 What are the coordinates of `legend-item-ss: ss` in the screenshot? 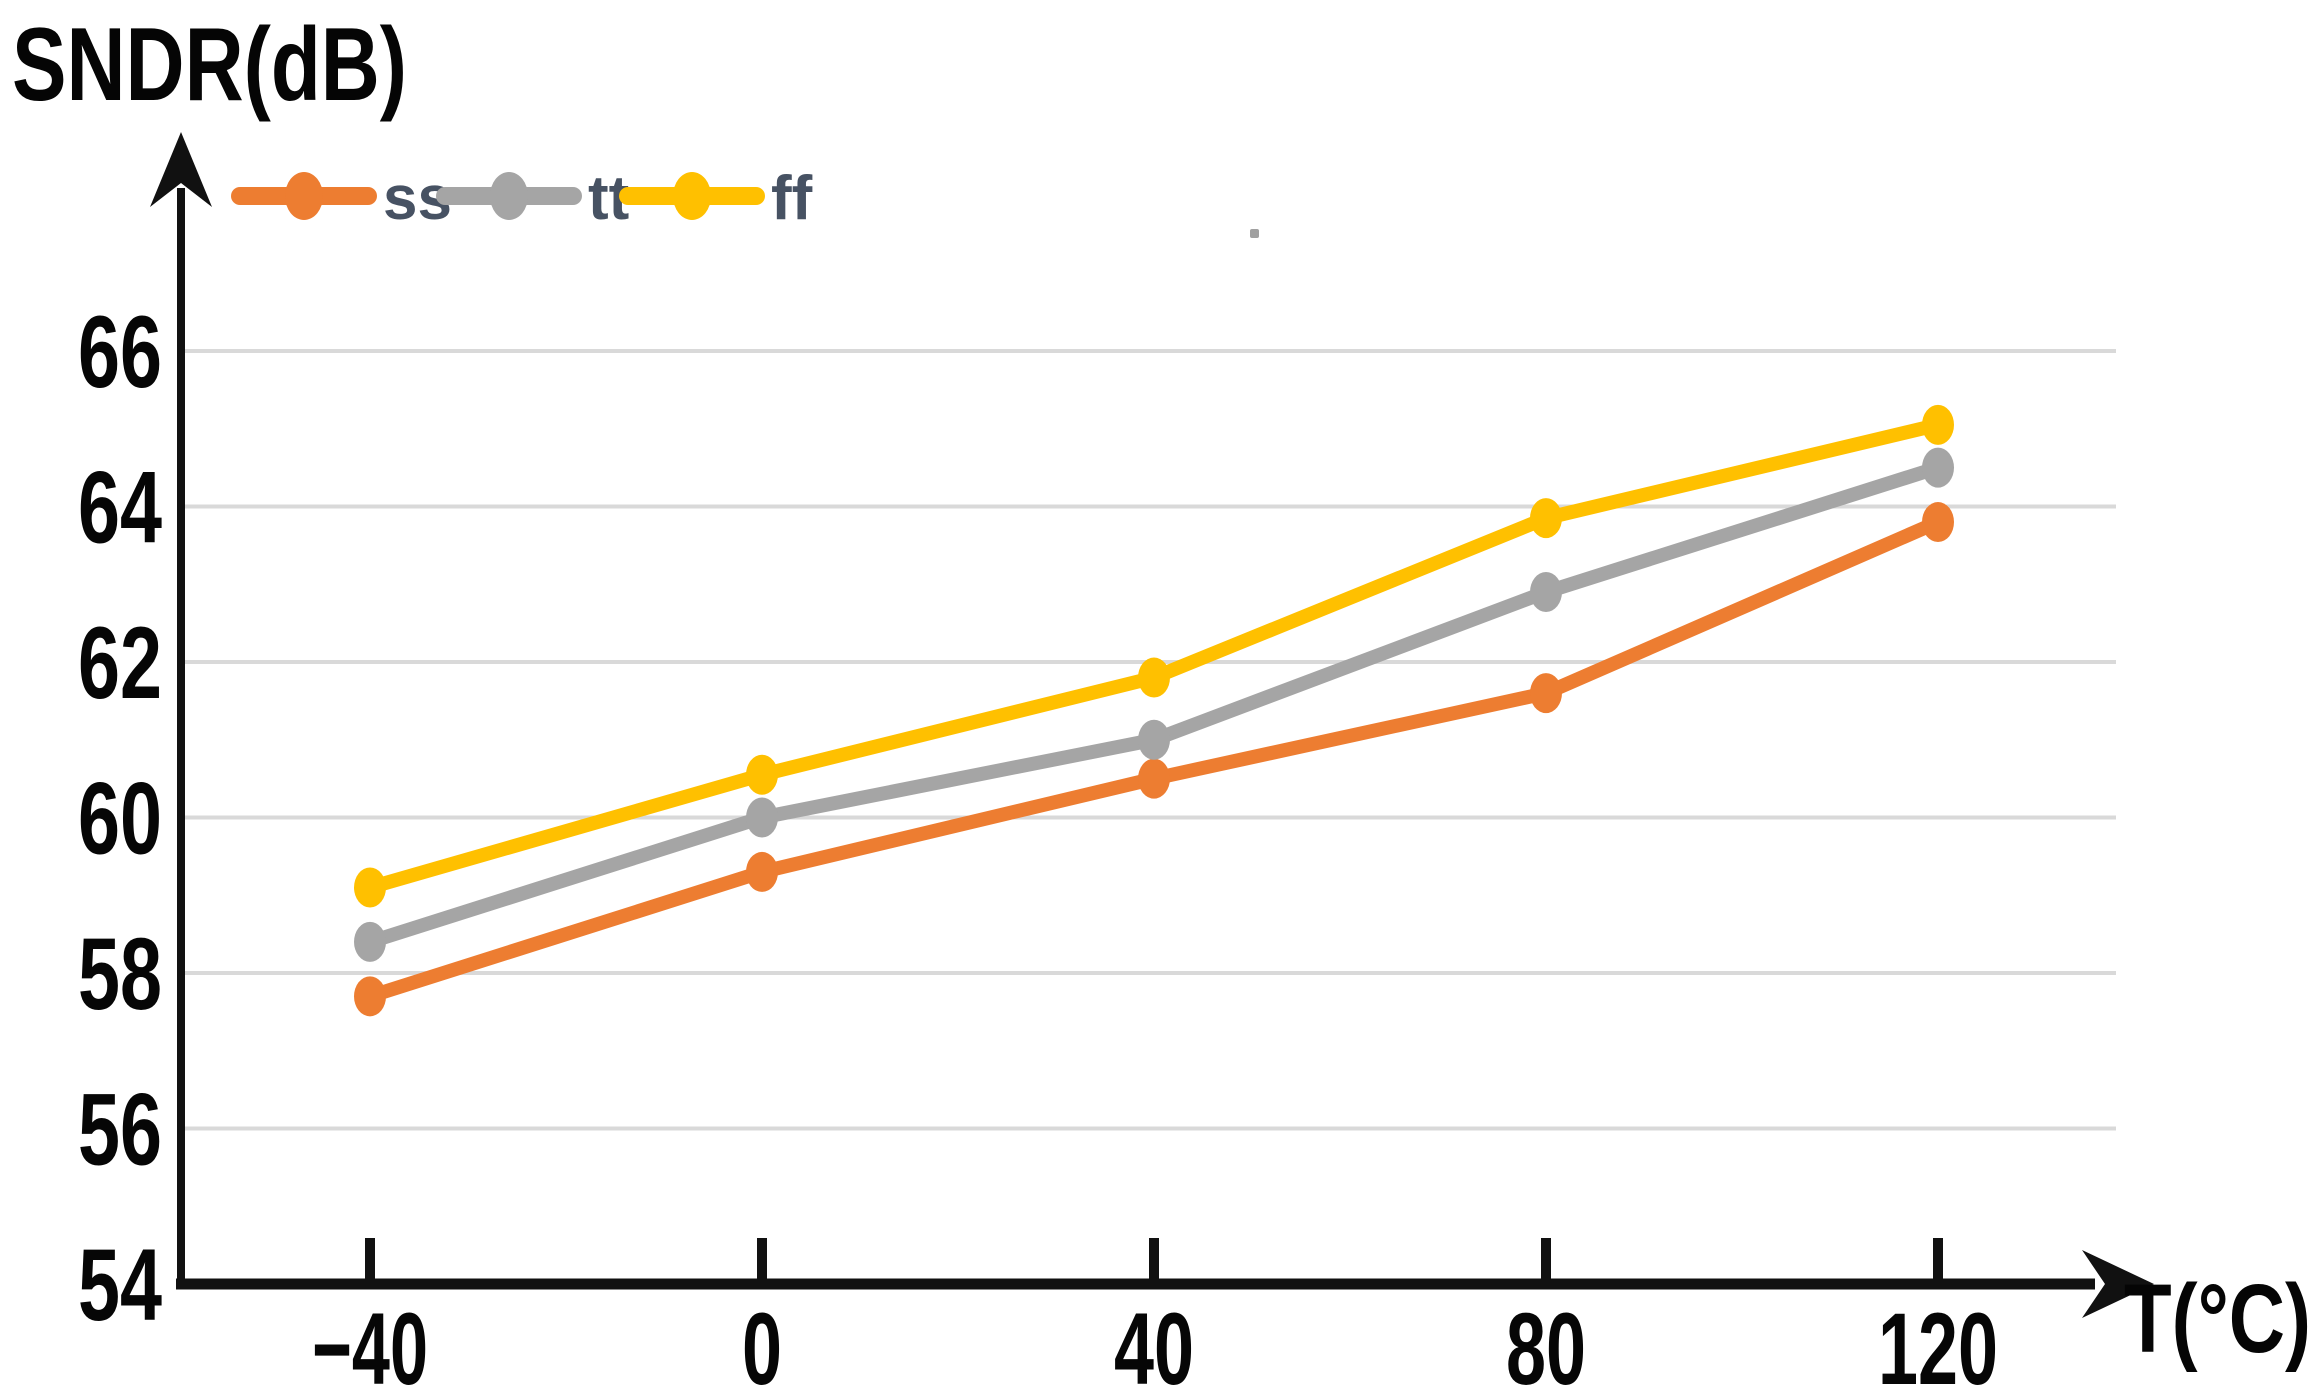 It's located at (341, 198).